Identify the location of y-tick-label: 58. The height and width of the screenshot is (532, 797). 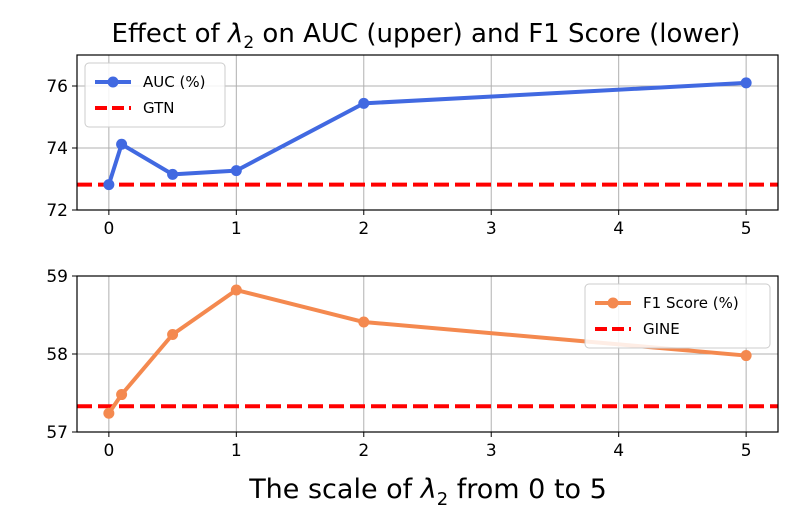
(57, 355).